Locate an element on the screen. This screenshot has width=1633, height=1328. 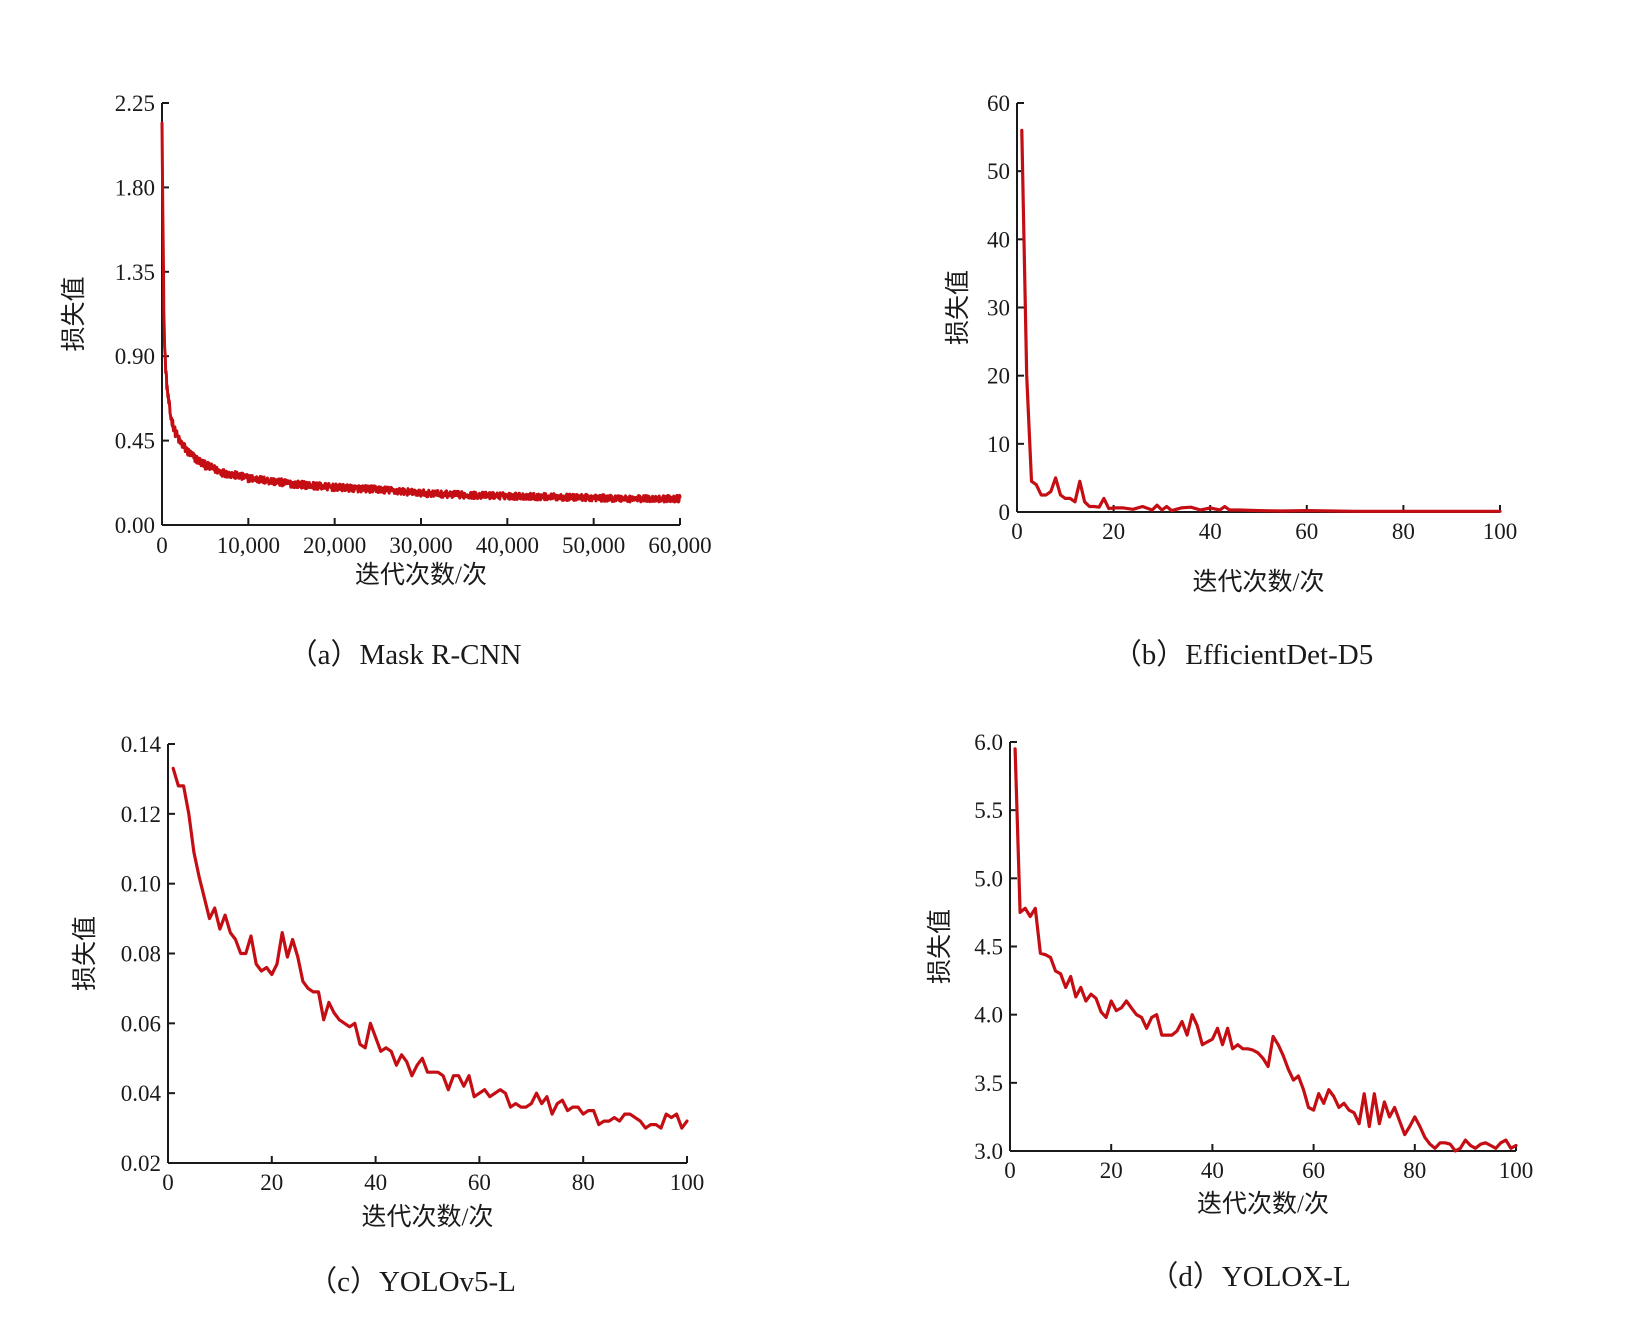
y-tick-label: 4.0 is located at coordinates (988, 1015).